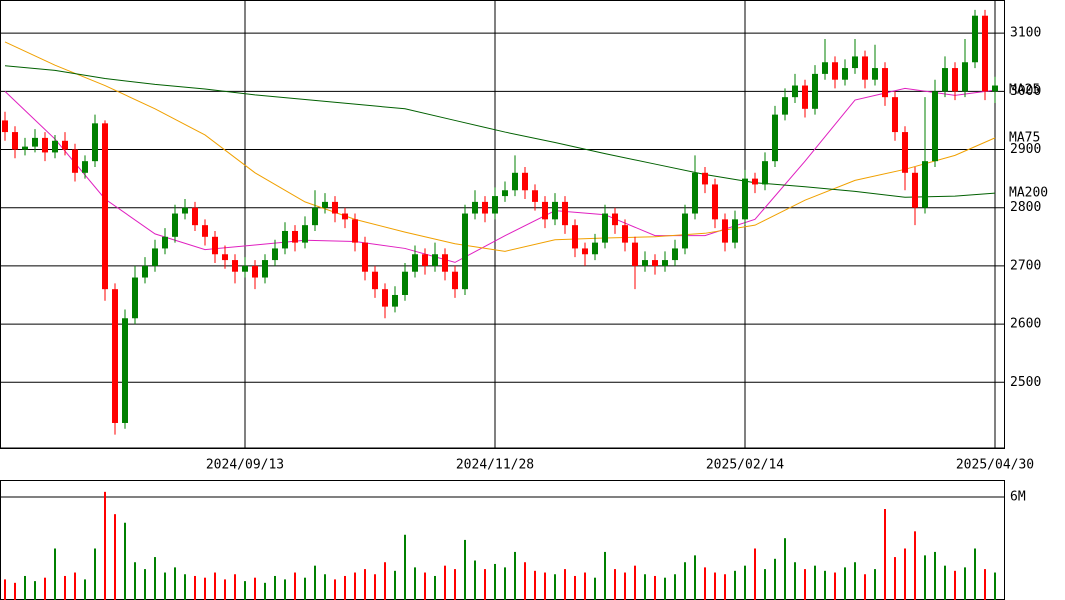  Describe the element at coordinates (1025, 324) in the screenshot. I see `y-tick-label: 2600` at that location.